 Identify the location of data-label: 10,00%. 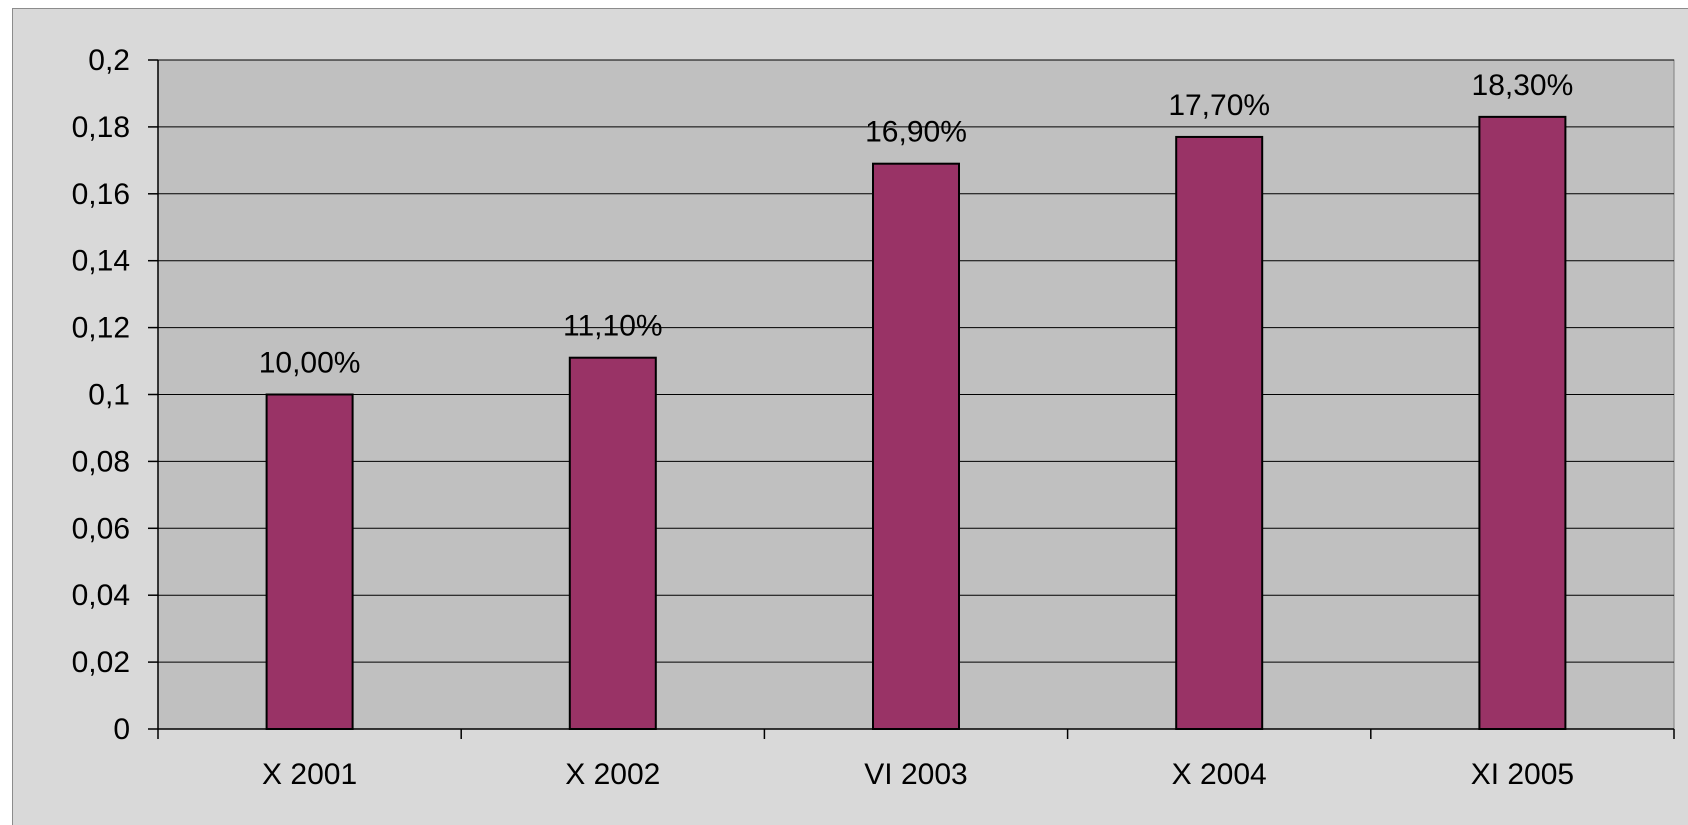
(310, 363).